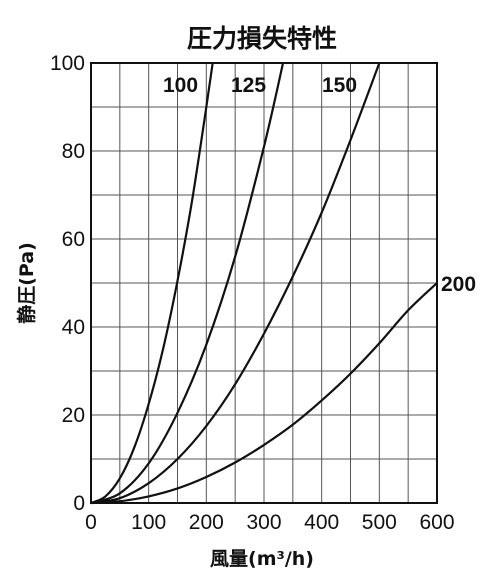 The height and width of the screenshot is (581, 500). What do you see at coordinates (67, 63) in the screenshot?
I see `y-tick-label: 100` at bounding box center [67, 63].